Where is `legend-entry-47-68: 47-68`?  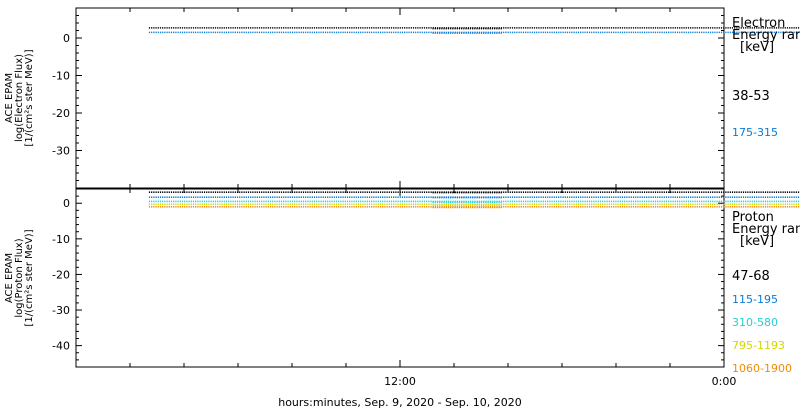 legend-entry-47-68: 47-68 is located at coordinates (751, 276).